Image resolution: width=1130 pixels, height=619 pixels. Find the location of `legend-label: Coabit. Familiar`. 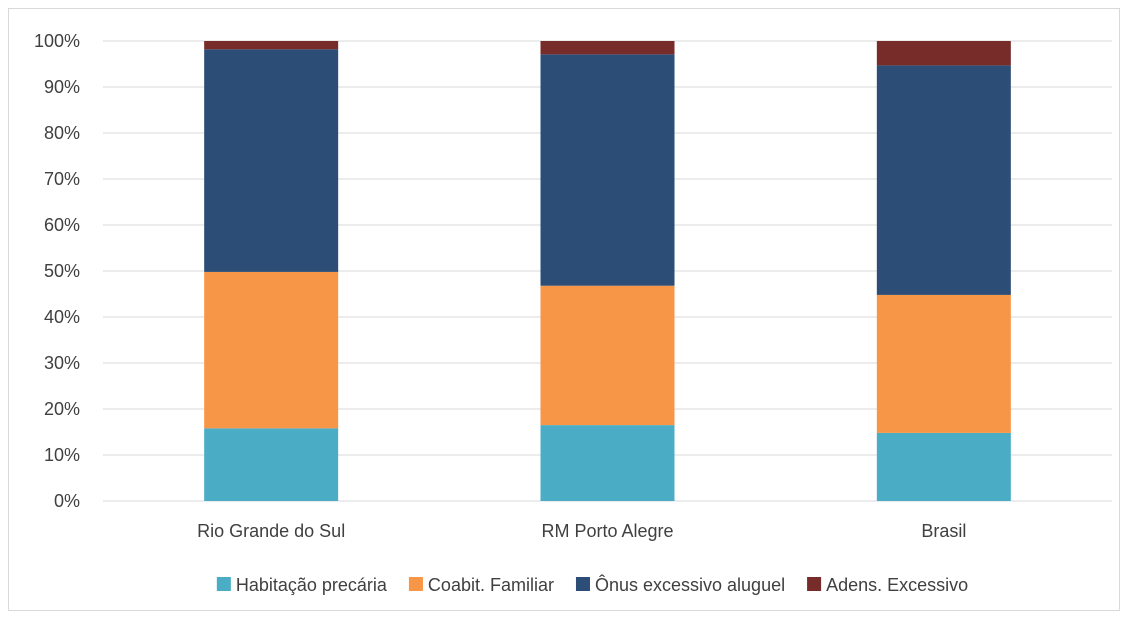

legend-label: Coabit. Familiar is located at coordinates (491, 585).